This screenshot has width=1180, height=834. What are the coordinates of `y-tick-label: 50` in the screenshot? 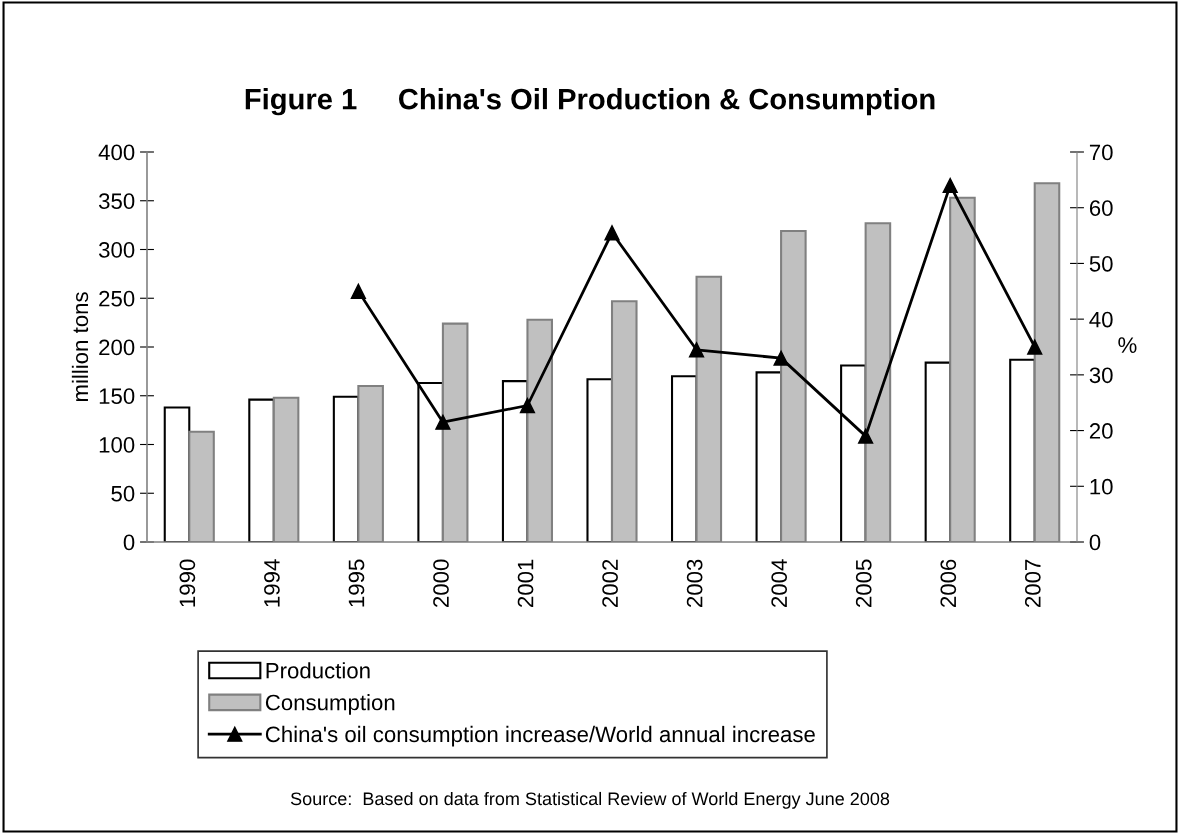 It's located at (123, 493).